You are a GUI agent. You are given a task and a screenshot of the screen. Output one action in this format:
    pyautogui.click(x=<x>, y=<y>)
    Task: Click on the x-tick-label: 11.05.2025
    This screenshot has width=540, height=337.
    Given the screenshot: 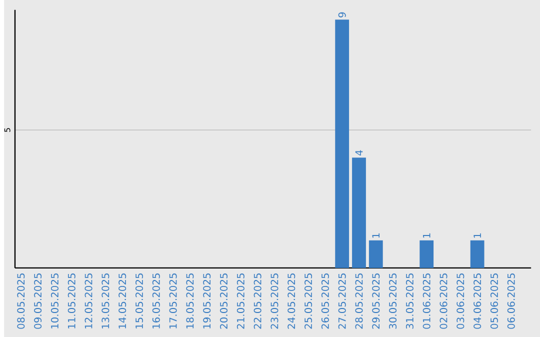 What is the action you would take?
    pyautogui.click(x=72, y=300)
    